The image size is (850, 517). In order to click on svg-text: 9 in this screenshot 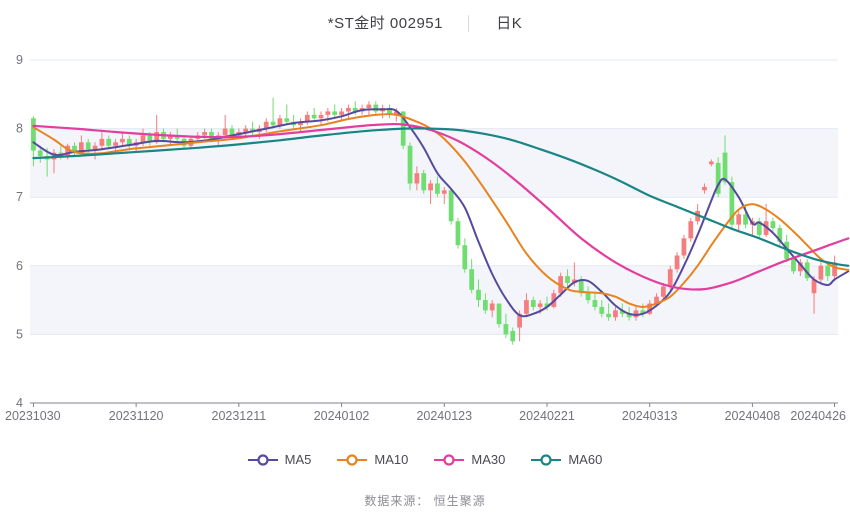, I will do `click(19, 60)`.